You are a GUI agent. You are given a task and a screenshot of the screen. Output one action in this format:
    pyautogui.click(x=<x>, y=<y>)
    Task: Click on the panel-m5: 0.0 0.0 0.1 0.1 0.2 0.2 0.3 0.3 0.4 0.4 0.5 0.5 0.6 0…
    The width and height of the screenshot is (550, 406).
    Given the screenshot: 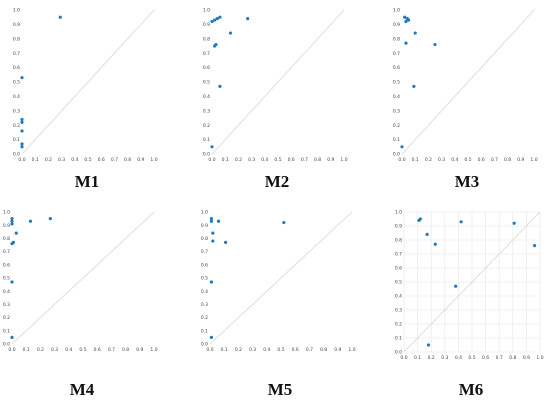 What is the action you would take?
    pyautogui.click(x=278, y=306)
    